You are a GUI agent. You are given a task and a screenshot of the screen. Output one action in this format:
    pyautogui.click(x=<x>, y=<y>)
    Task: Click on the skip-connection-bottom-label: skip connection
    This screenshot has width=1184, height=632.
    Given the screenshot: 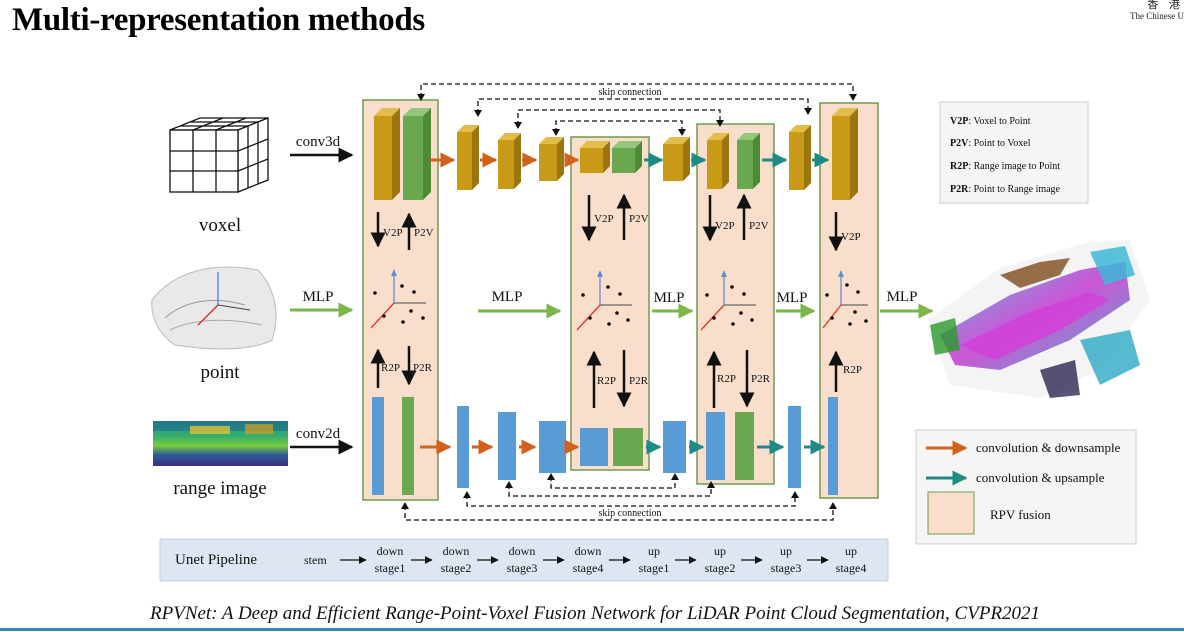 What is the action you would take?
    pyautogui.click(x=629, y=513)
    